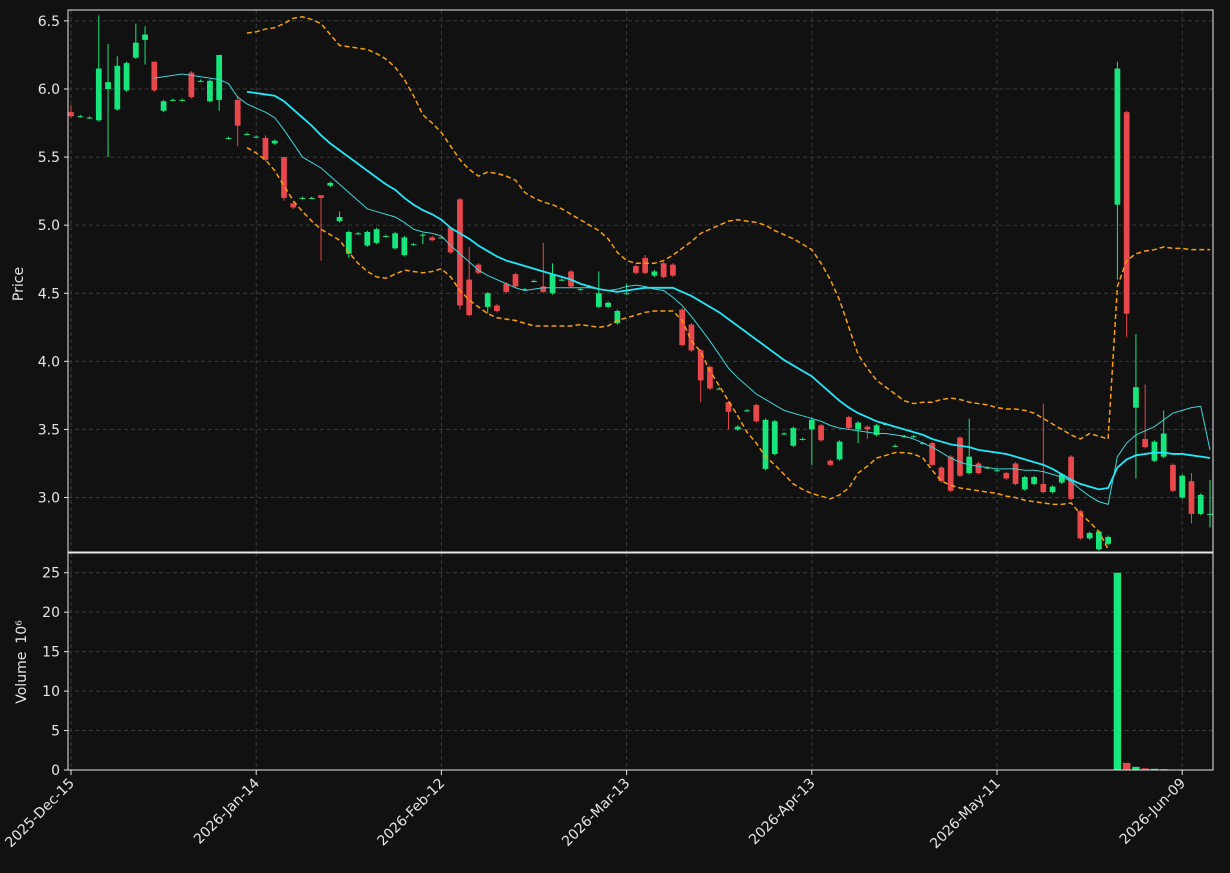 This screenshot has height=873, width=1230. What do you see at coordinates (51, 692) in the screenshot?
I see `y-tick-label: 10` at bounding box center [51, 692].